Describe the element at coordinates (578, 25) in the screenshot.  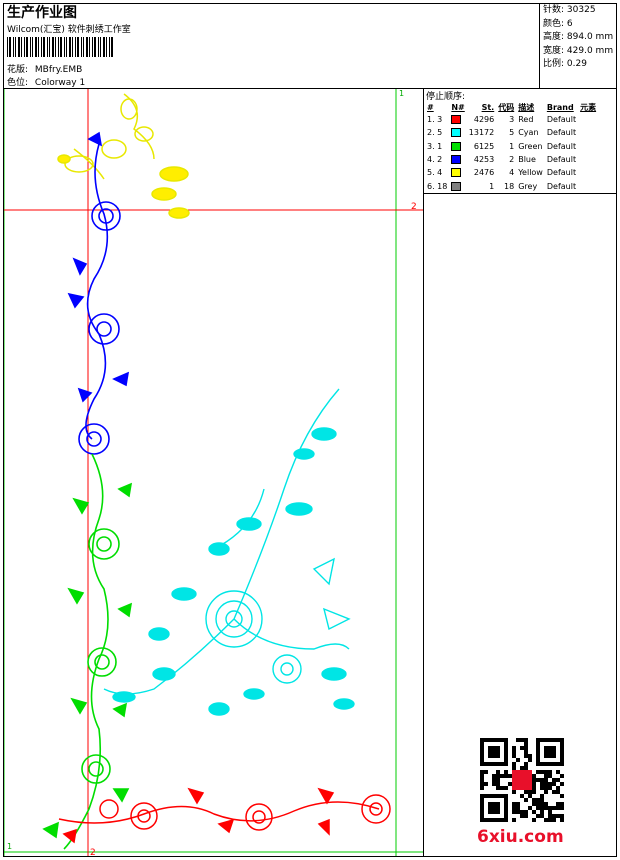
I see `stat-colors: 颜色: 6` at that location.